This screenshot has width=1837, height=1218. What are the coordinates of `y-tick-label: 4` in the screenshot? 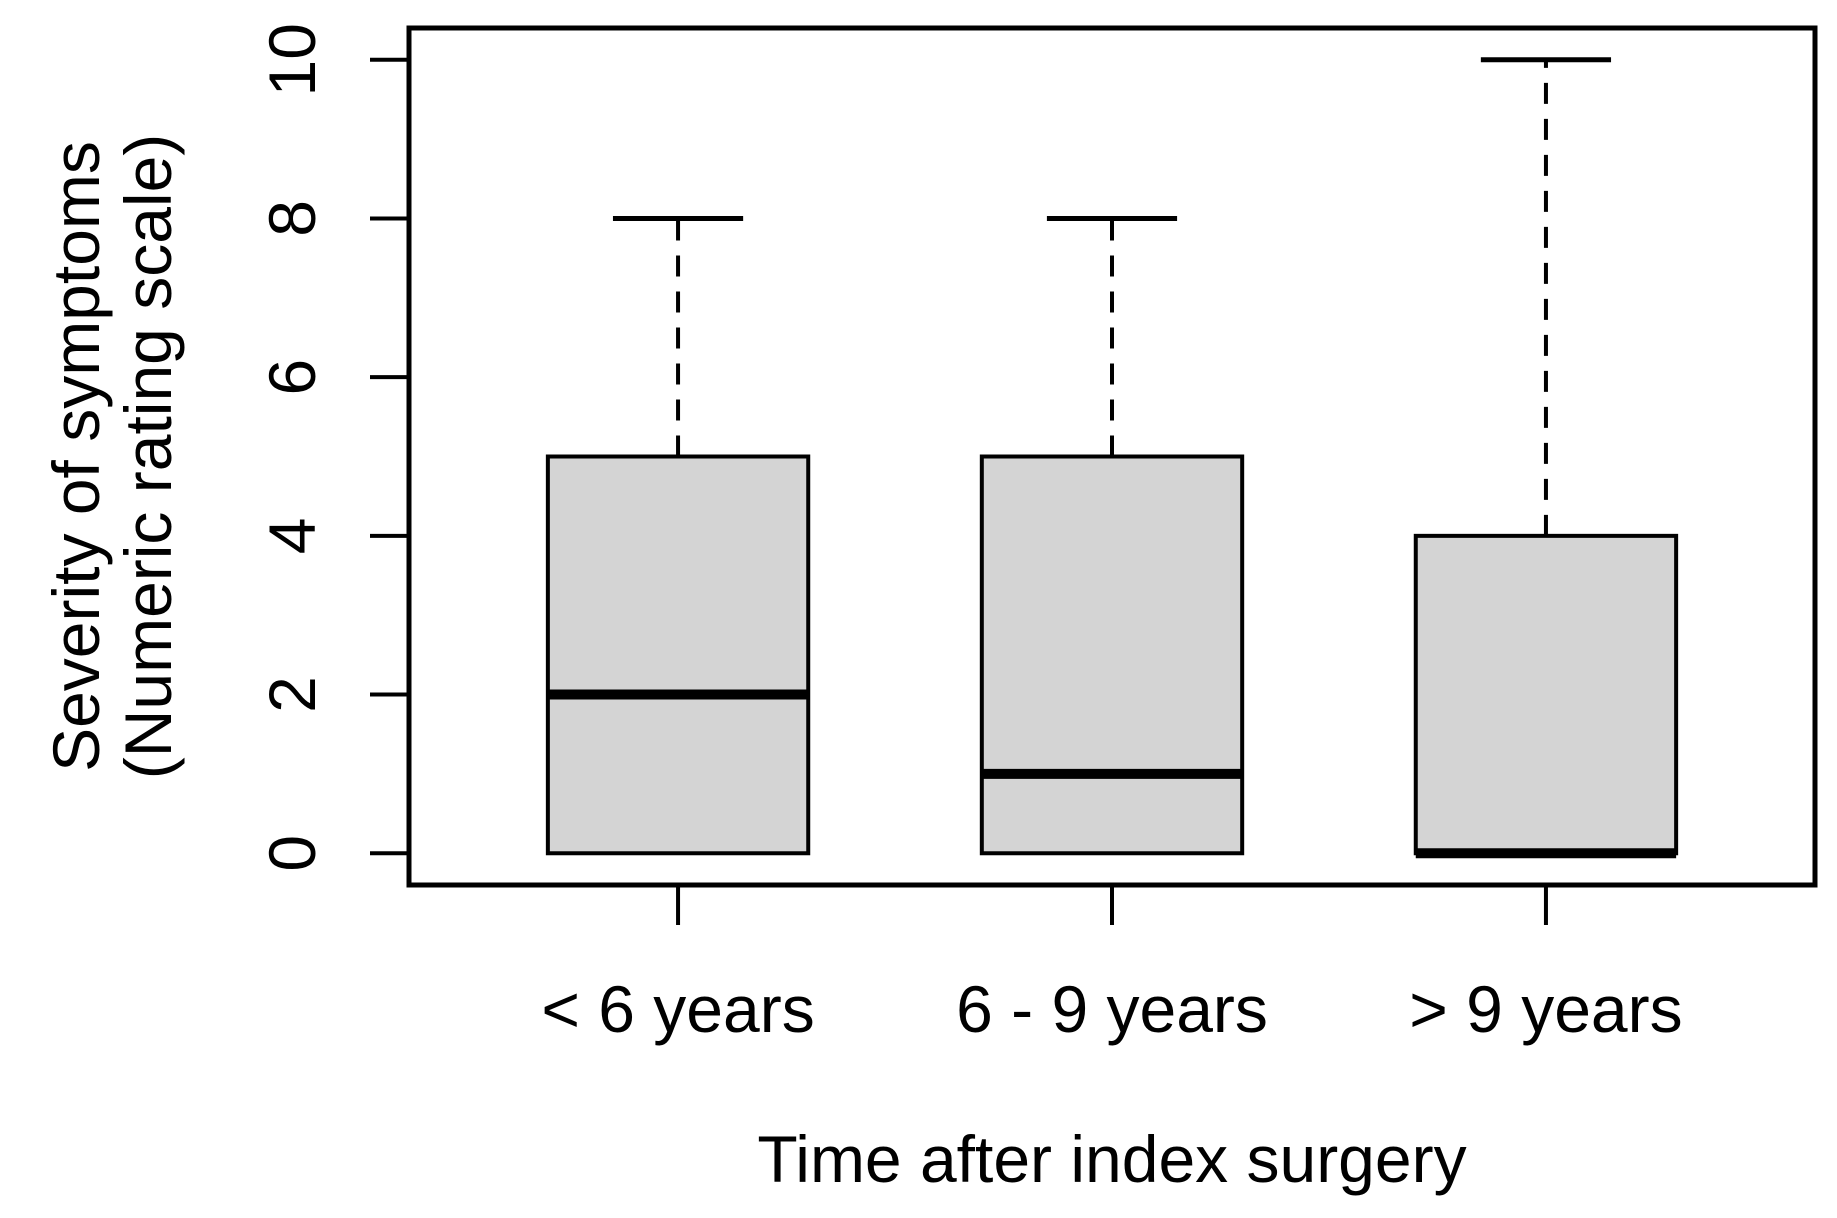 It's located at (292, 535).